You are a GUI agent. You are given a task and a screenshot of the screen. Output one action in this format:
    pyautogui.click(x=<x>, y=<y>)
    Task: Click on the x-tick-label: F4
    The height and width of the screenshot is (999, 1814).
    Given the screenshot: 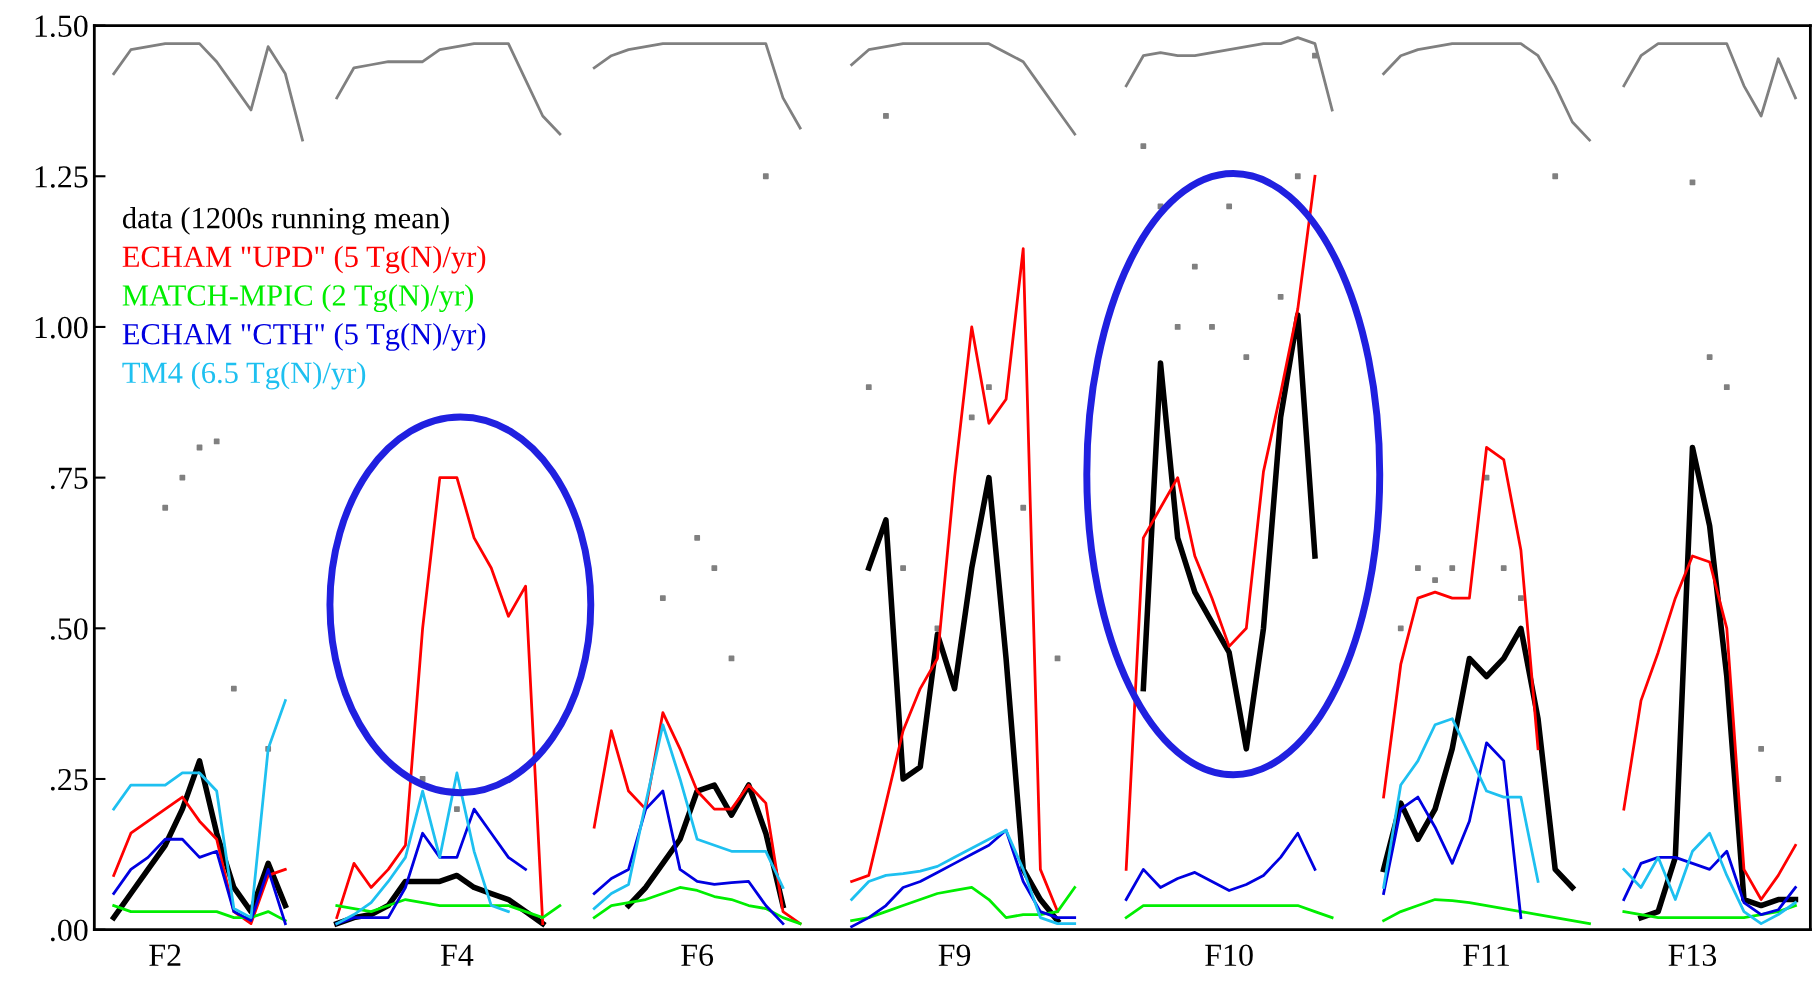 What is the action you would take?
    pyautogui.click(x=457, y=955)
    